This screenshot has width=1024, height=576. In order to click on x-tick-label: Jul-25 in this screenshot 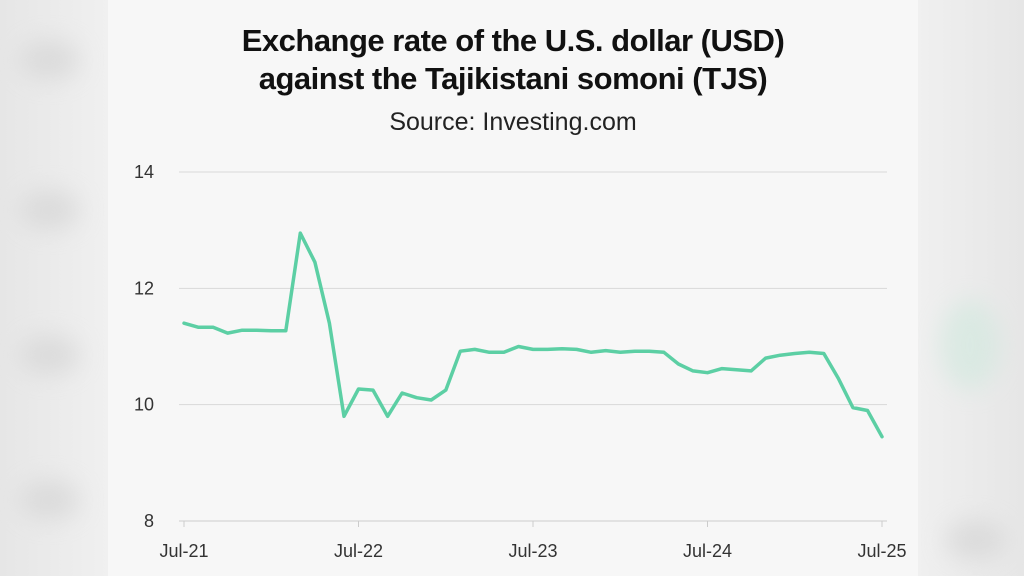, I will do `click(881, 551)`.